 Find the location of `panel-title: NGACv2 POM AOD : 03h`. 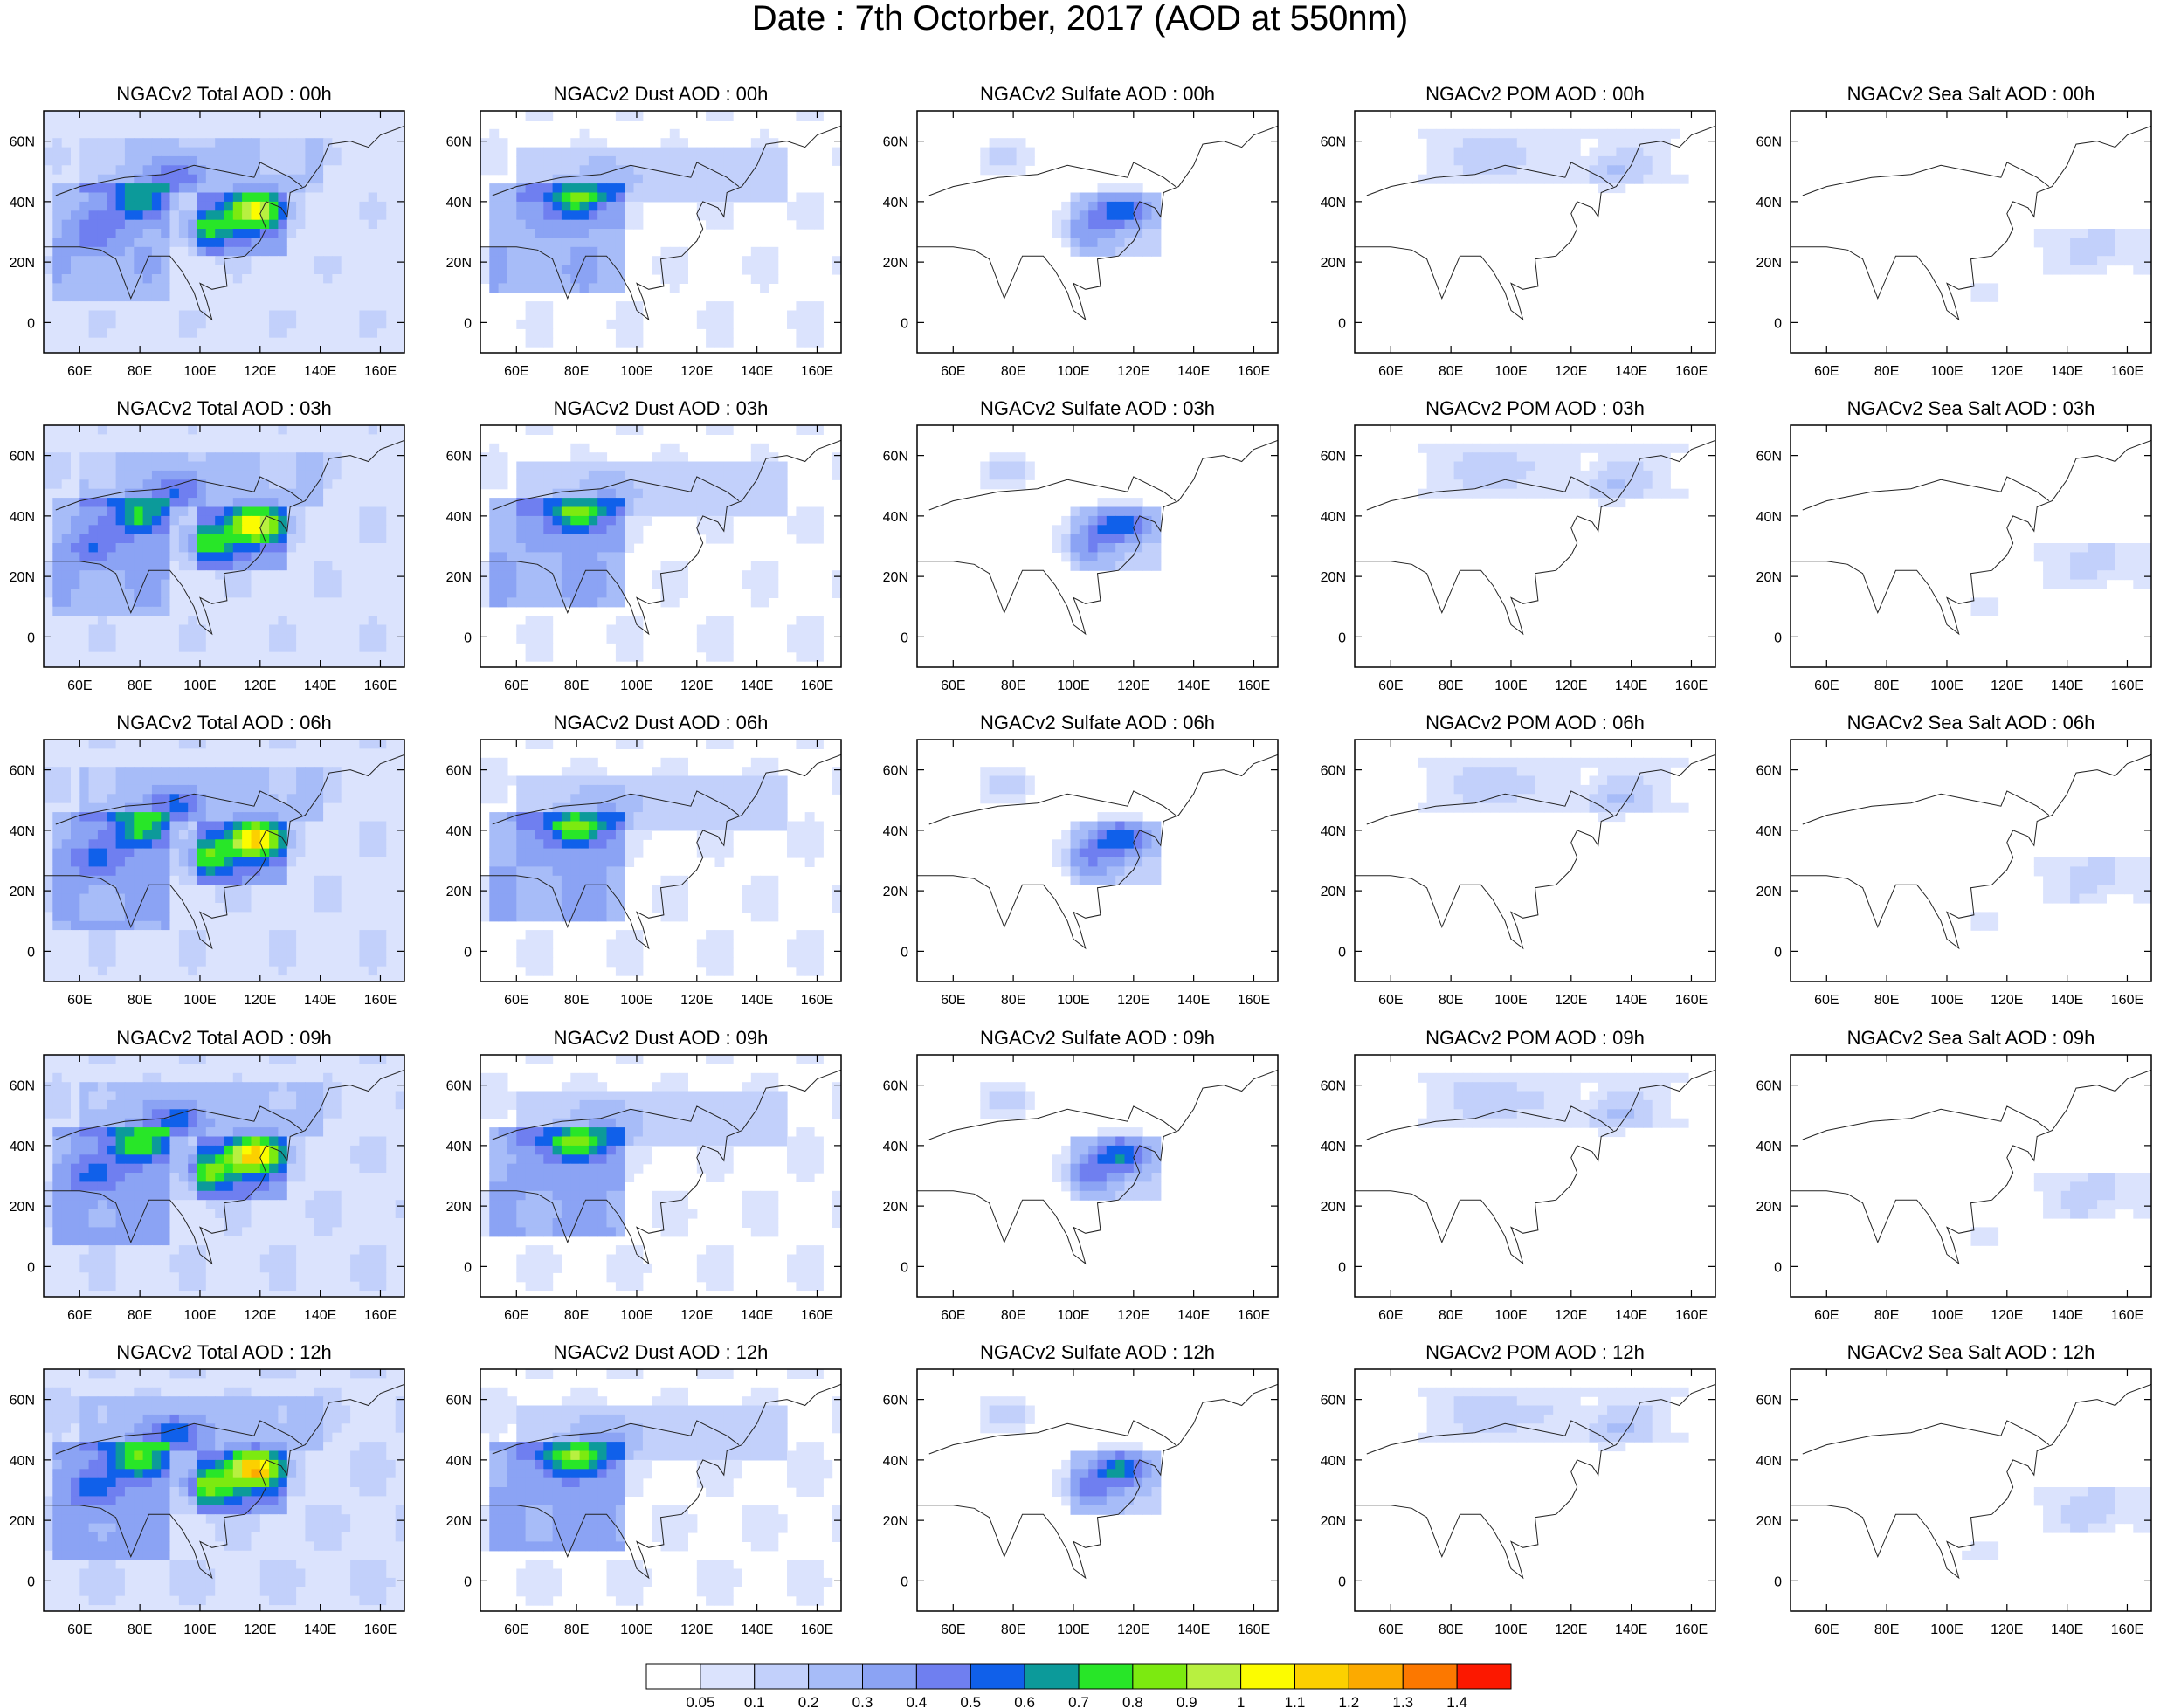

panel-title: NGACv2 POM AOD : 03h is located at coordinates (1535, 408).